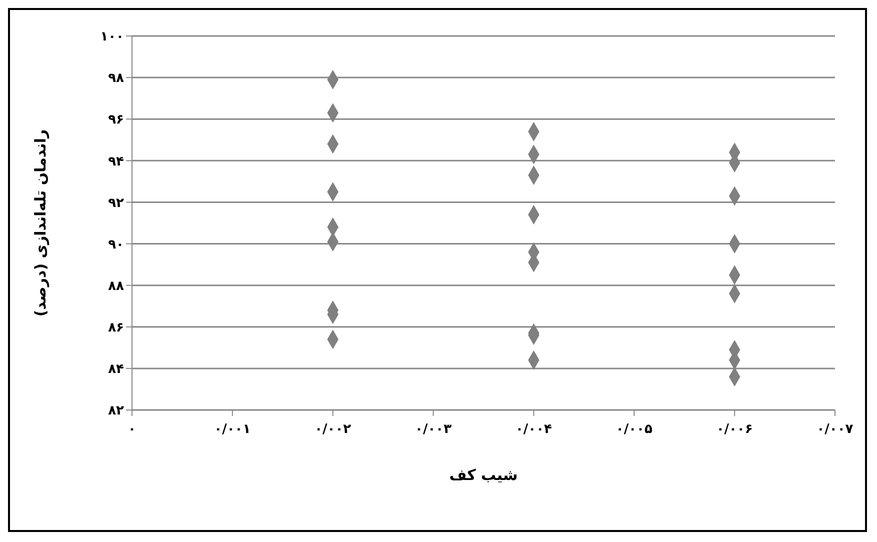 Image resolution: width=877 pixels, height=542 pixels. What do you see at coordinates (433, 430) in the screenshot?
I see `x-tick-label: ۰/۰۰۳` at bounding box center [433, 430].